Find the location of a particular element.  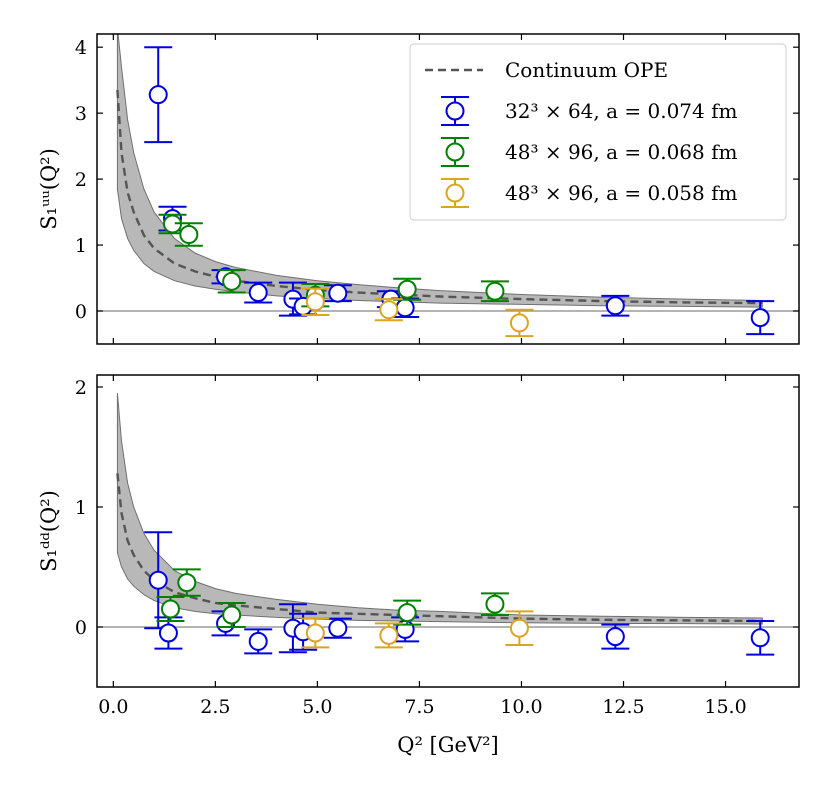

x-tick-label-1: 2.5 is located at coordinates (215, 707).